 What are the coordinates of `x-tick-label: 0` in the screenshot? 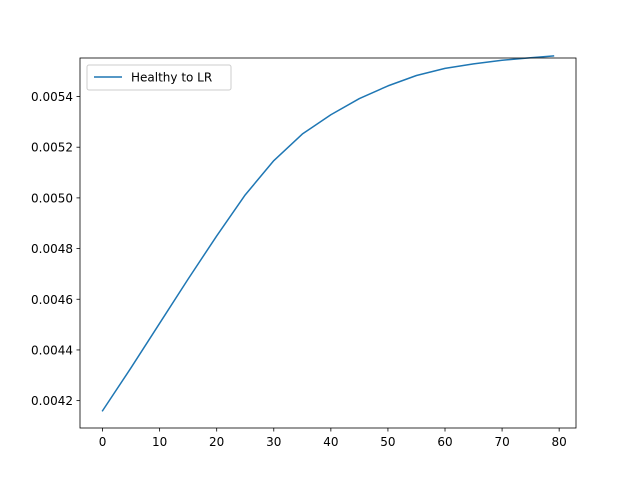 It's located at (103, 442).